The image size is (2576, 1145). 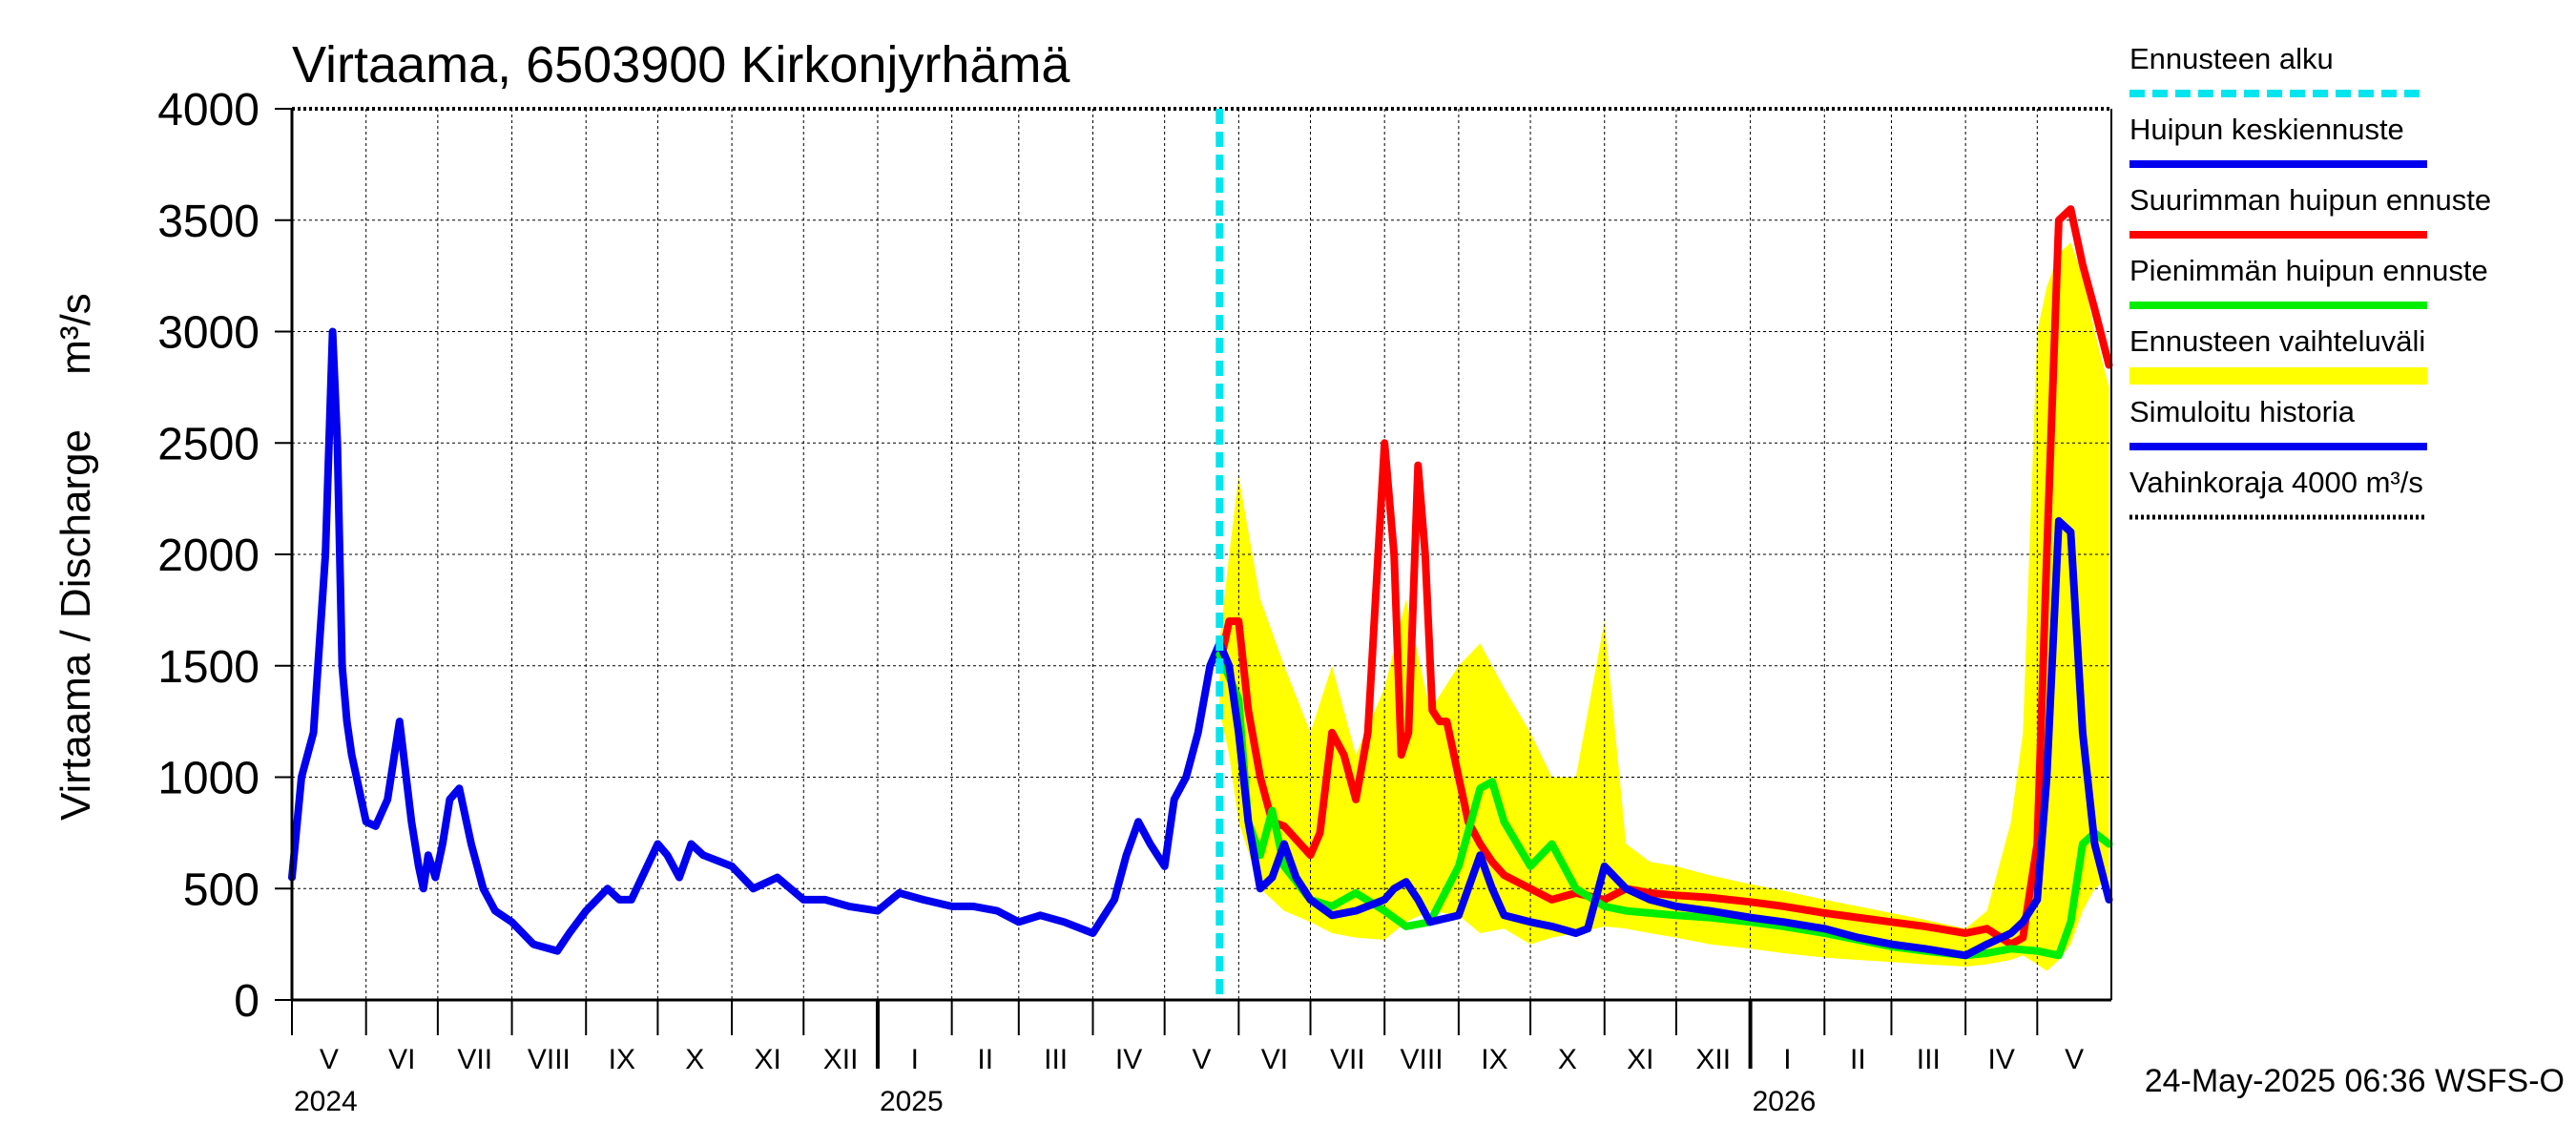 I want to click on y-tick-label: 4000, so click(x=208, y=110).